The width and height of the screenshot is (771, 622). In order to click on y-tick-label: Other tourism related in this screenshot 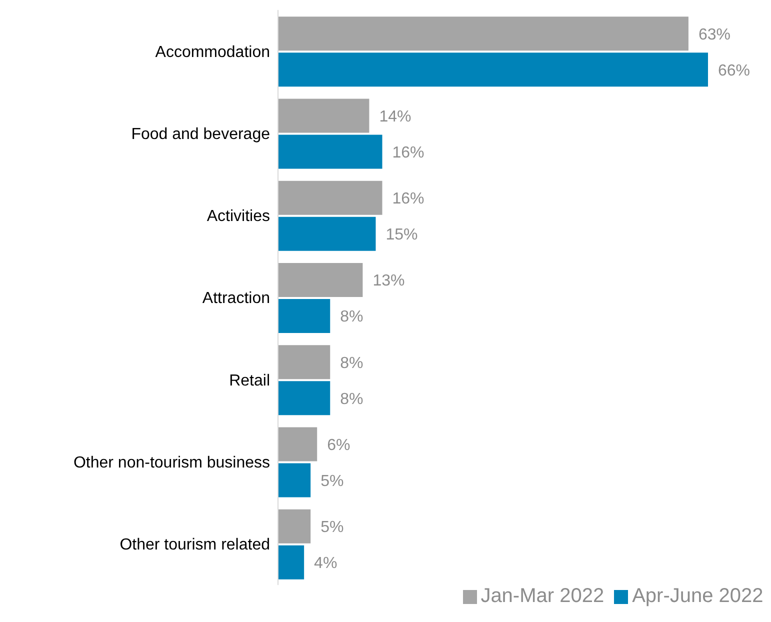, I will do `click(195, 545)`.